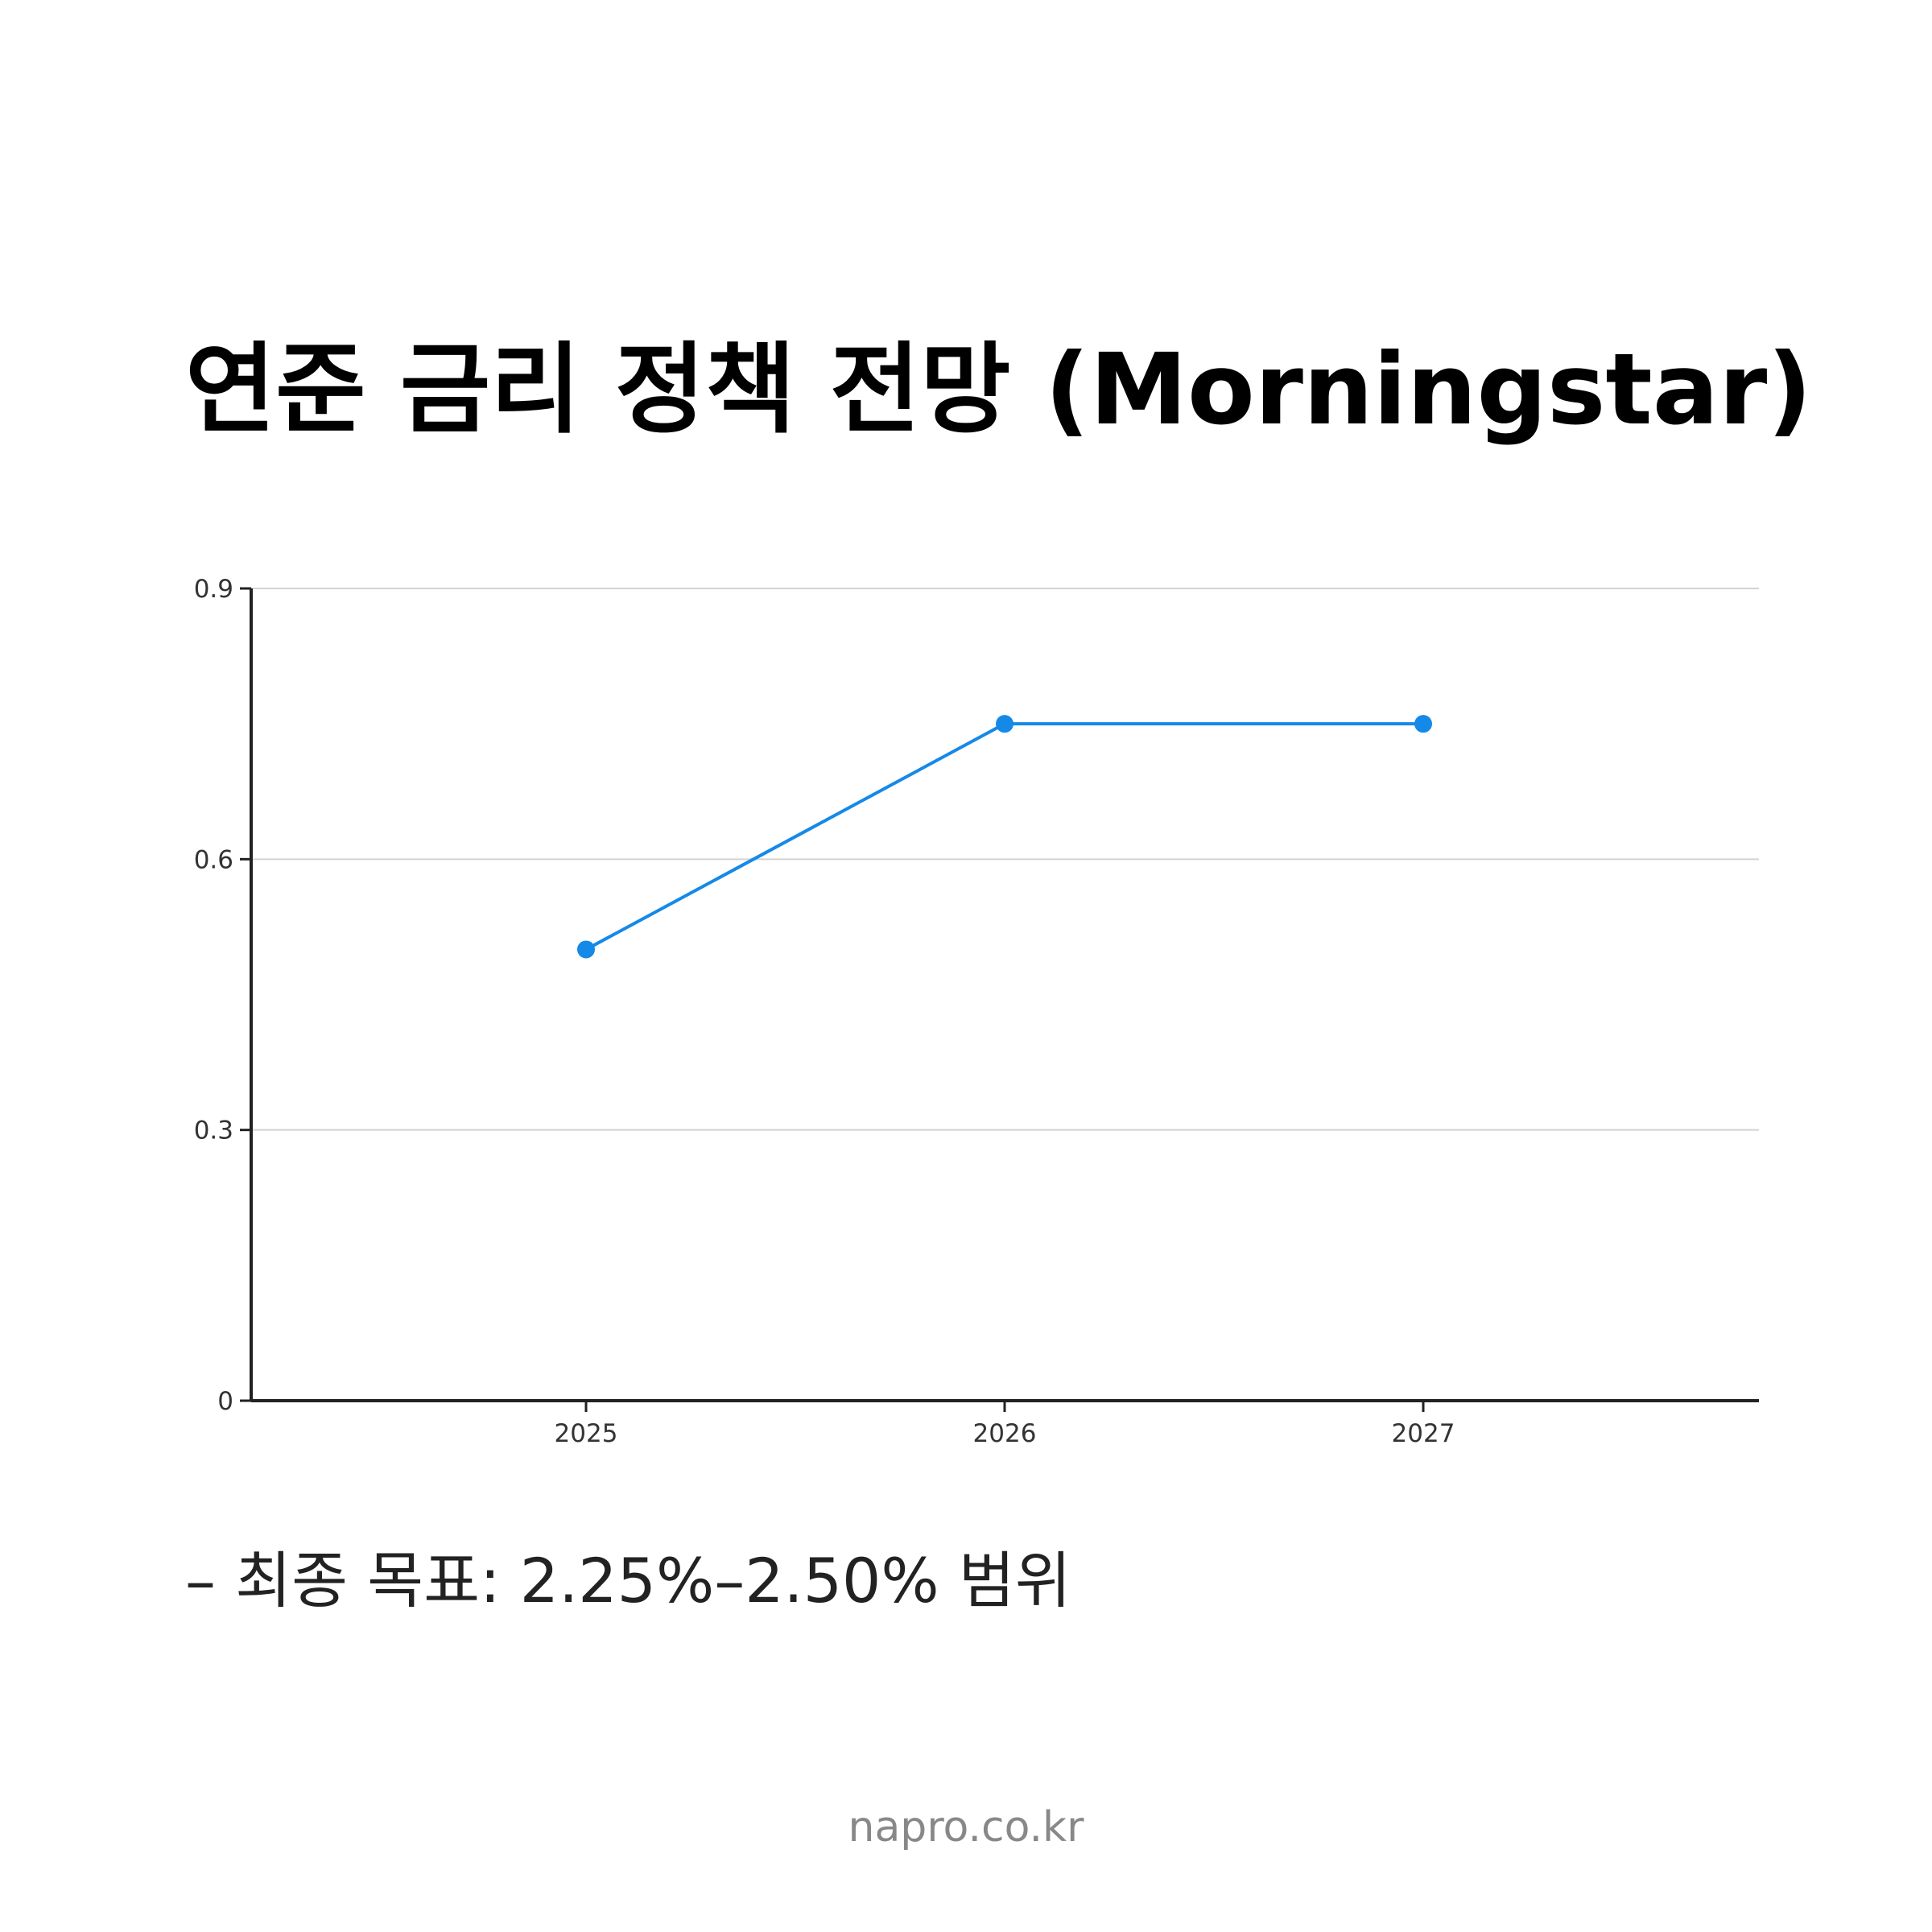  What do you see at coordinates (213, 589) in the screenshot?
I see `y-tick-label: 0.9` at bounding box center [213, 589].